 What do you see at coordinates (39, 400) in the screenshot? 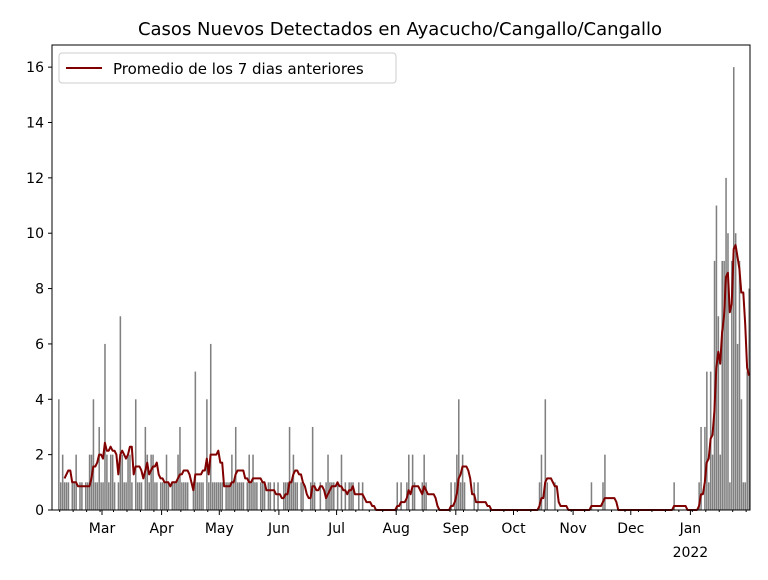
I see `y-tick-label: 4` at bounding box center [39, 400].